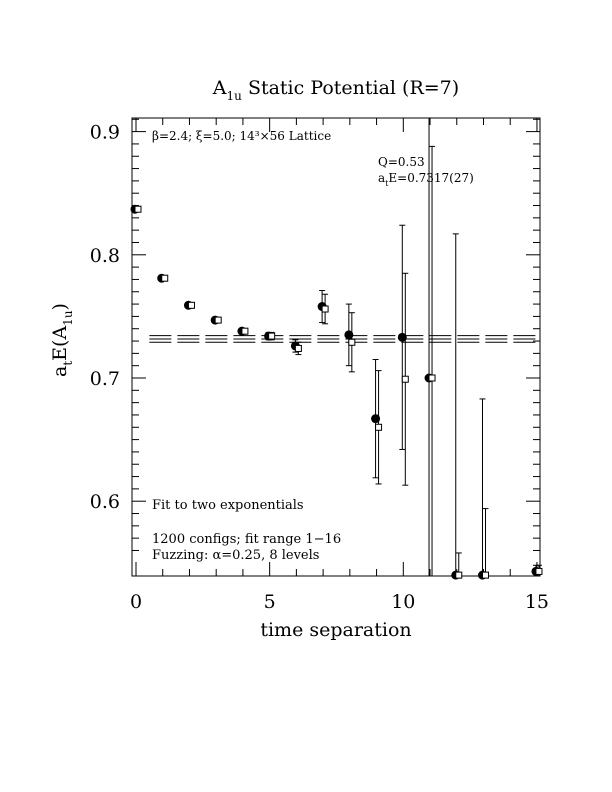 Image resolution: width=612 pixels, height=792 pixels. What do you see at coordinates (105, 502) in the screenshot?
I see `y-tick-label: 0.6` at bounding box center [105, 502].